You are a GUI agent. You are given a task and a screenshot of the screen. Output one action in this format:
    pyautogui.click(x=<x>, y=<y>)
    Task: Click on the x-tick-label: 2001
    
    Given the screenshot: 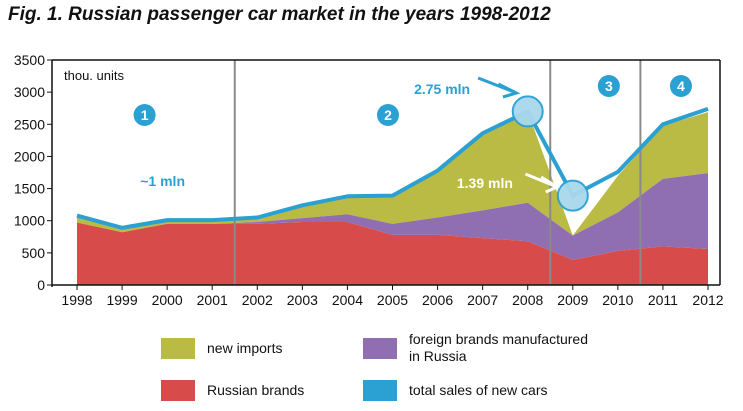 What is the action you would take?
    pyautogui.click(x=212, y=300)
    